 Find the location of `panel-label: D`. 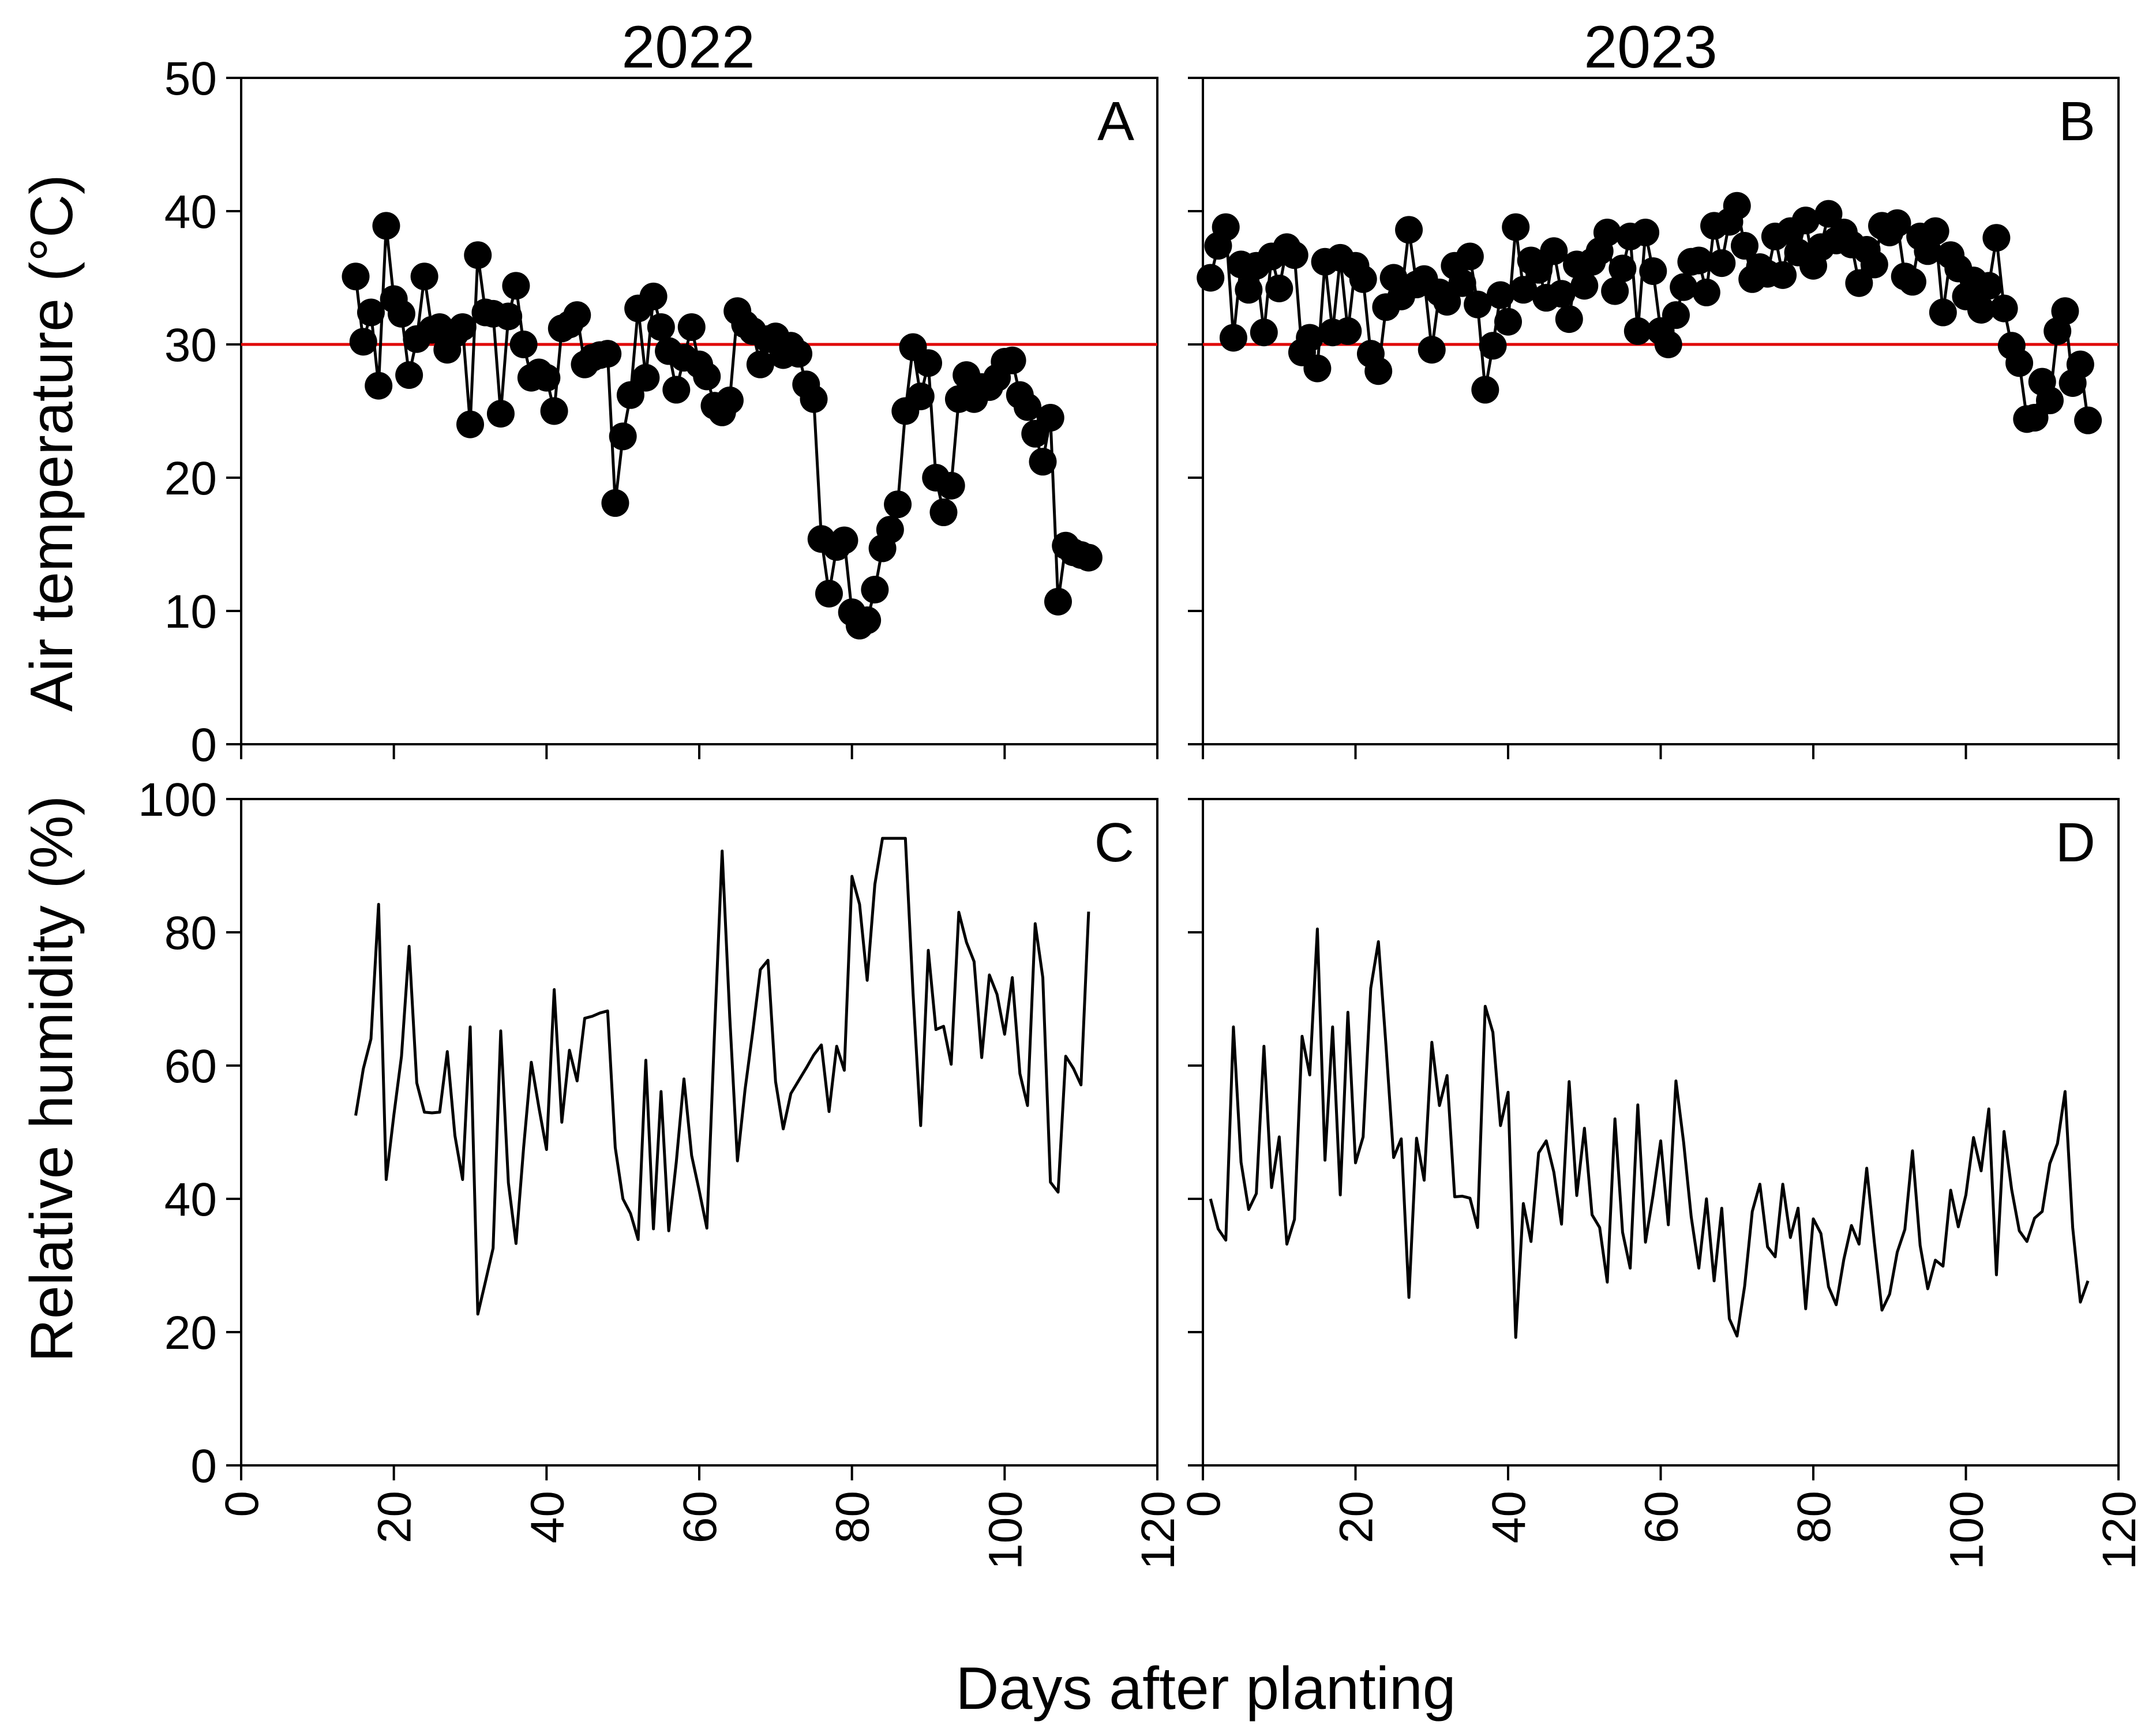

panel-label: D is located at coordinates (2075, 842).